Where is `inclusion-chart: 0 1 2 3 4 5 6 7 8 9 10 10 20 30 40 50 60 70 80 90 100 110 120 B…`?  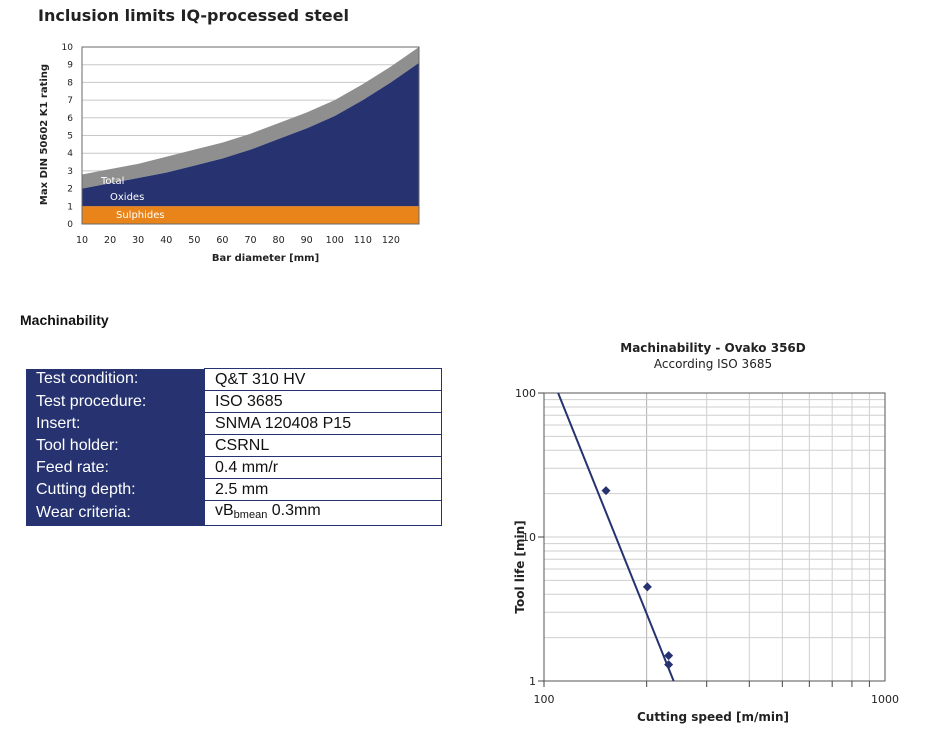 inclusion-chart: 0 1 2 3 4 5 6 7 8 9 10 10 20 30 40 50 60 70 80 90 100 110 120 B… is located at coordinates (229, 153).